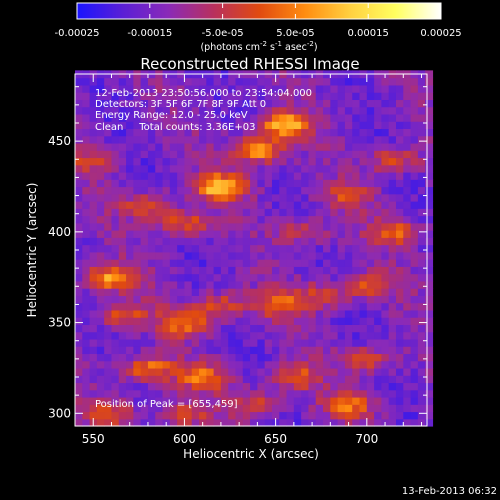  What do you see at coordinates (449, 491) in the screenshot?
I see `footer-timestamp: 13-Feb-2013 06:32` at bounding box center [449, 491].